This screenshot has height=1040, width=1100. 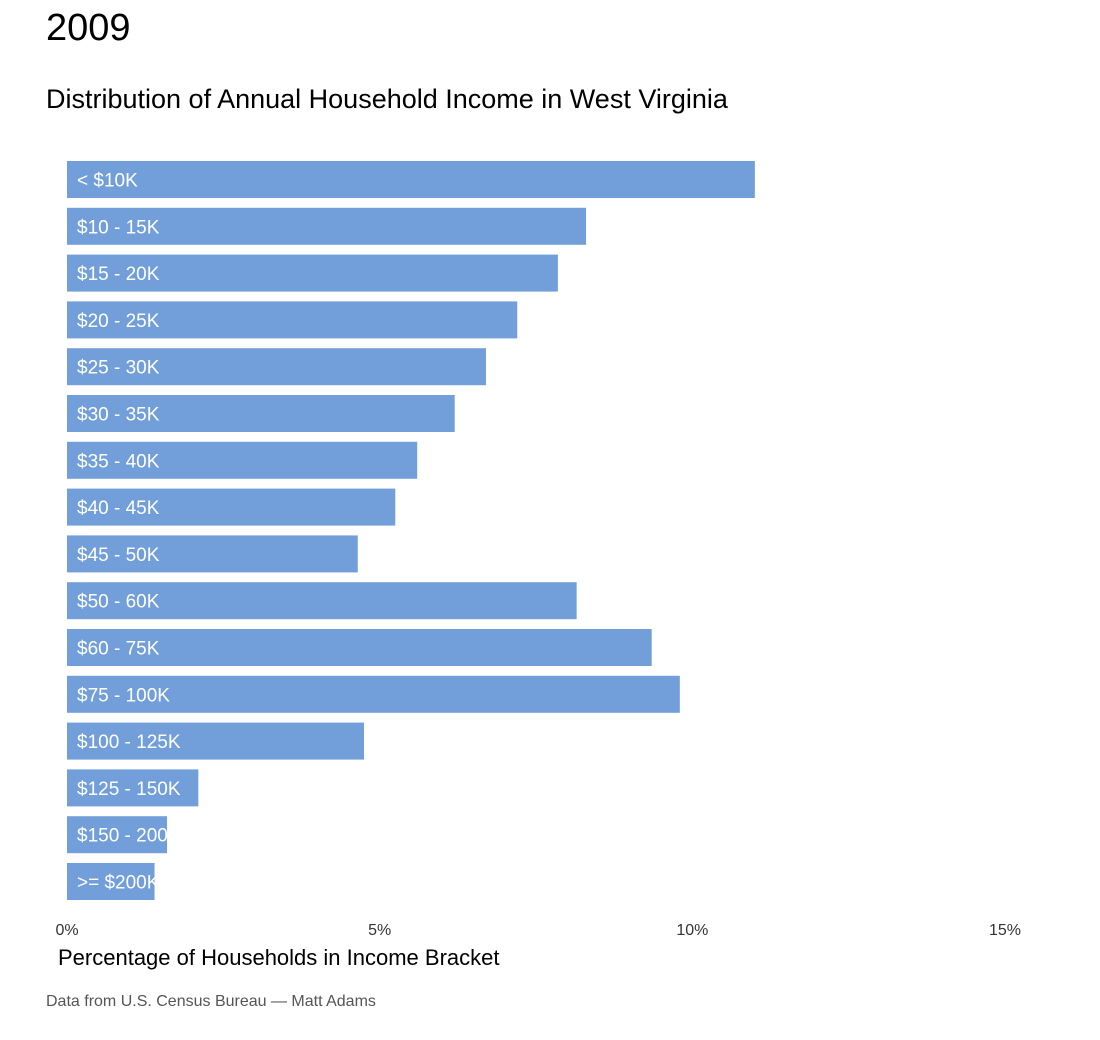 I want to click on bar-label: $40 - 45K, so click(x=118, y=508).